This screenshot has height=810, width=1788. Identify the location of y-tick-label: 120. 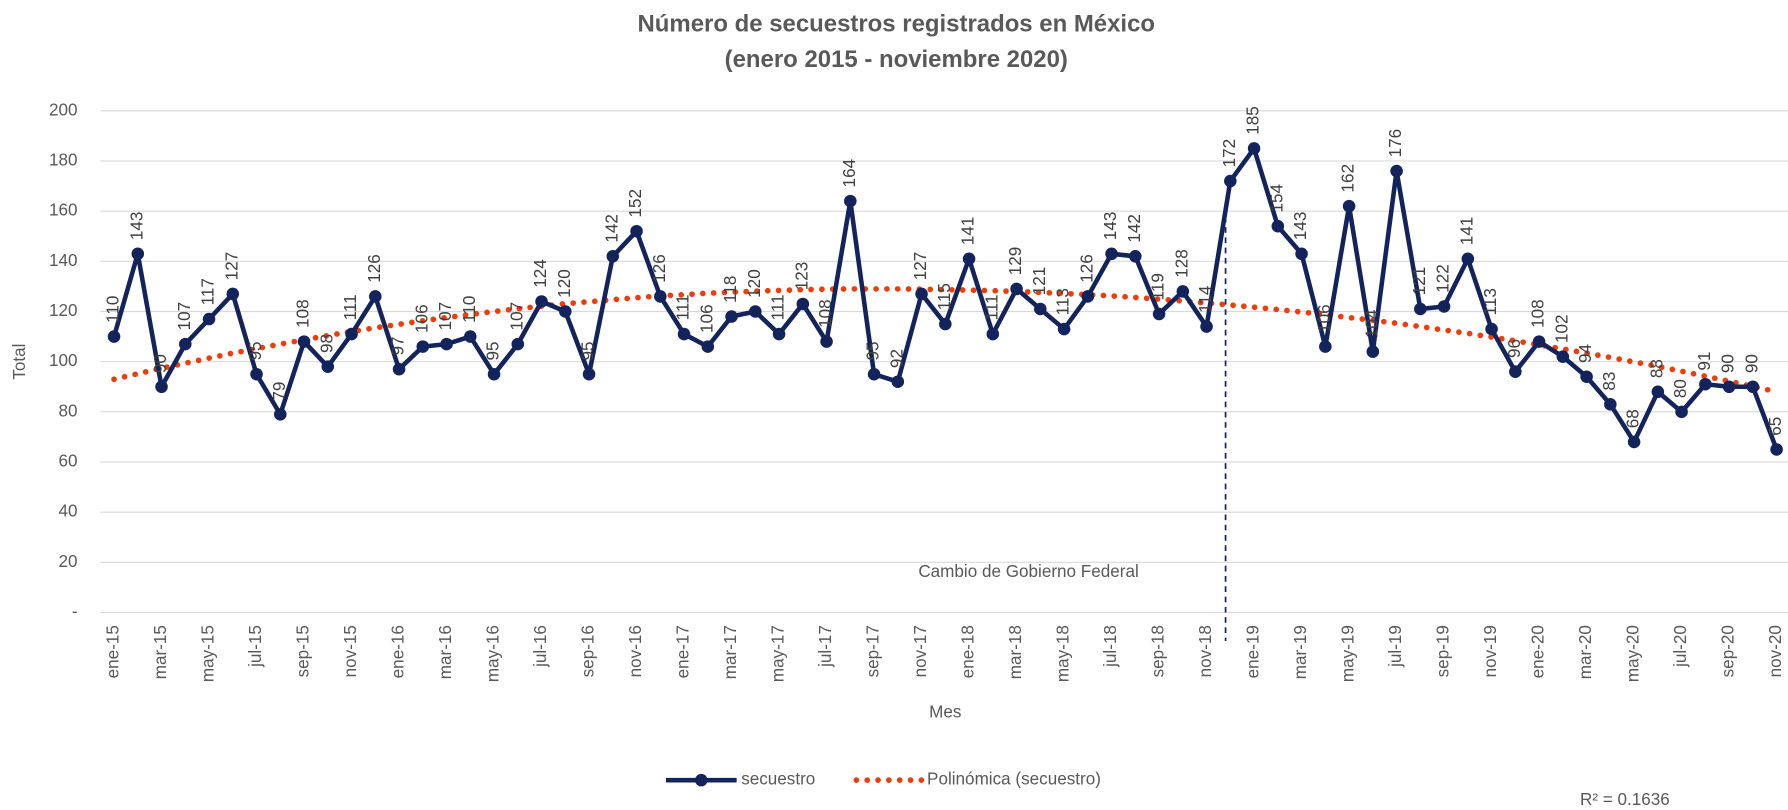
(63, 310).